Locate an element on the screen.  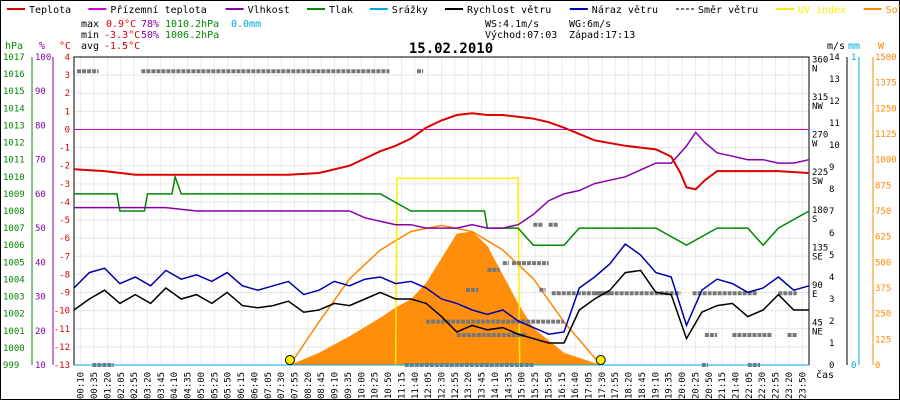
tick-x-35: 15:50 is located at coordinates (549, 385).